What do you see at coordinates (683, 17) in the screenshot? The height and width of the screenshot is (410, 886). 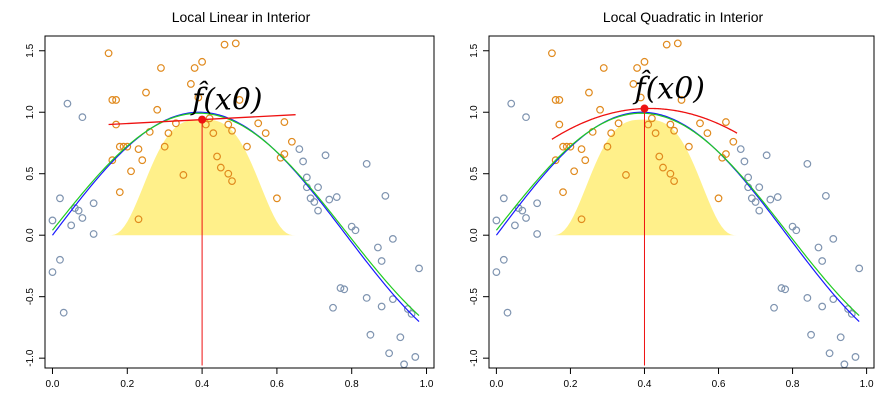 I see `chart-title: Local Quadratic in Interior` at bounding box center [683, 17].